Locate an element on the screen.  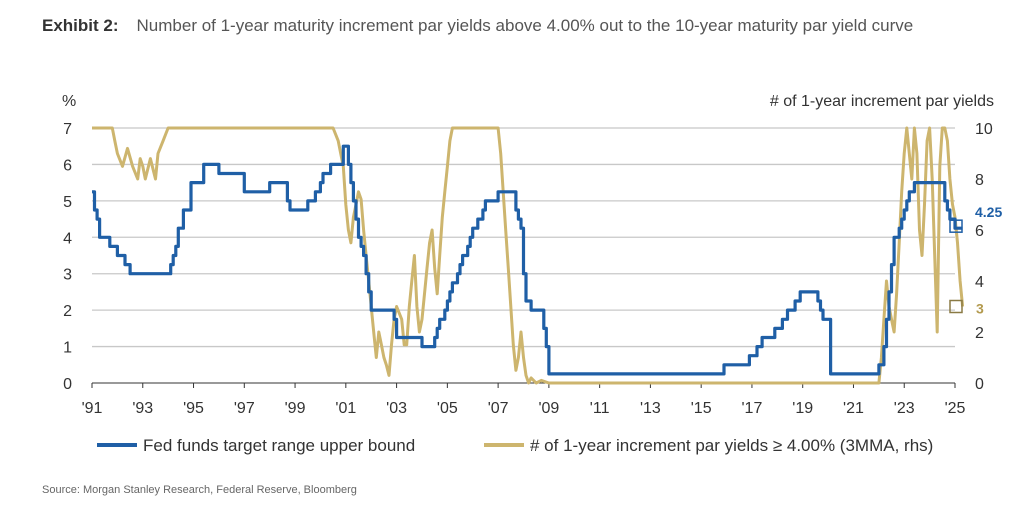
x-tick-label: '05 is located at coordinates (447, 408).